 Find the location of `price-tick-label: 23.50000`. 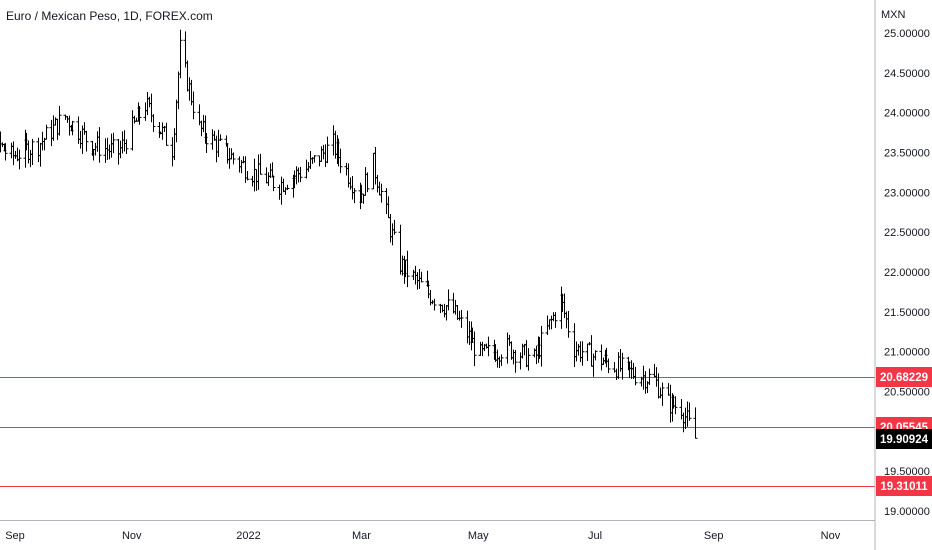

price-tick-label: 23.50000 is located at coordinates (907, 154).